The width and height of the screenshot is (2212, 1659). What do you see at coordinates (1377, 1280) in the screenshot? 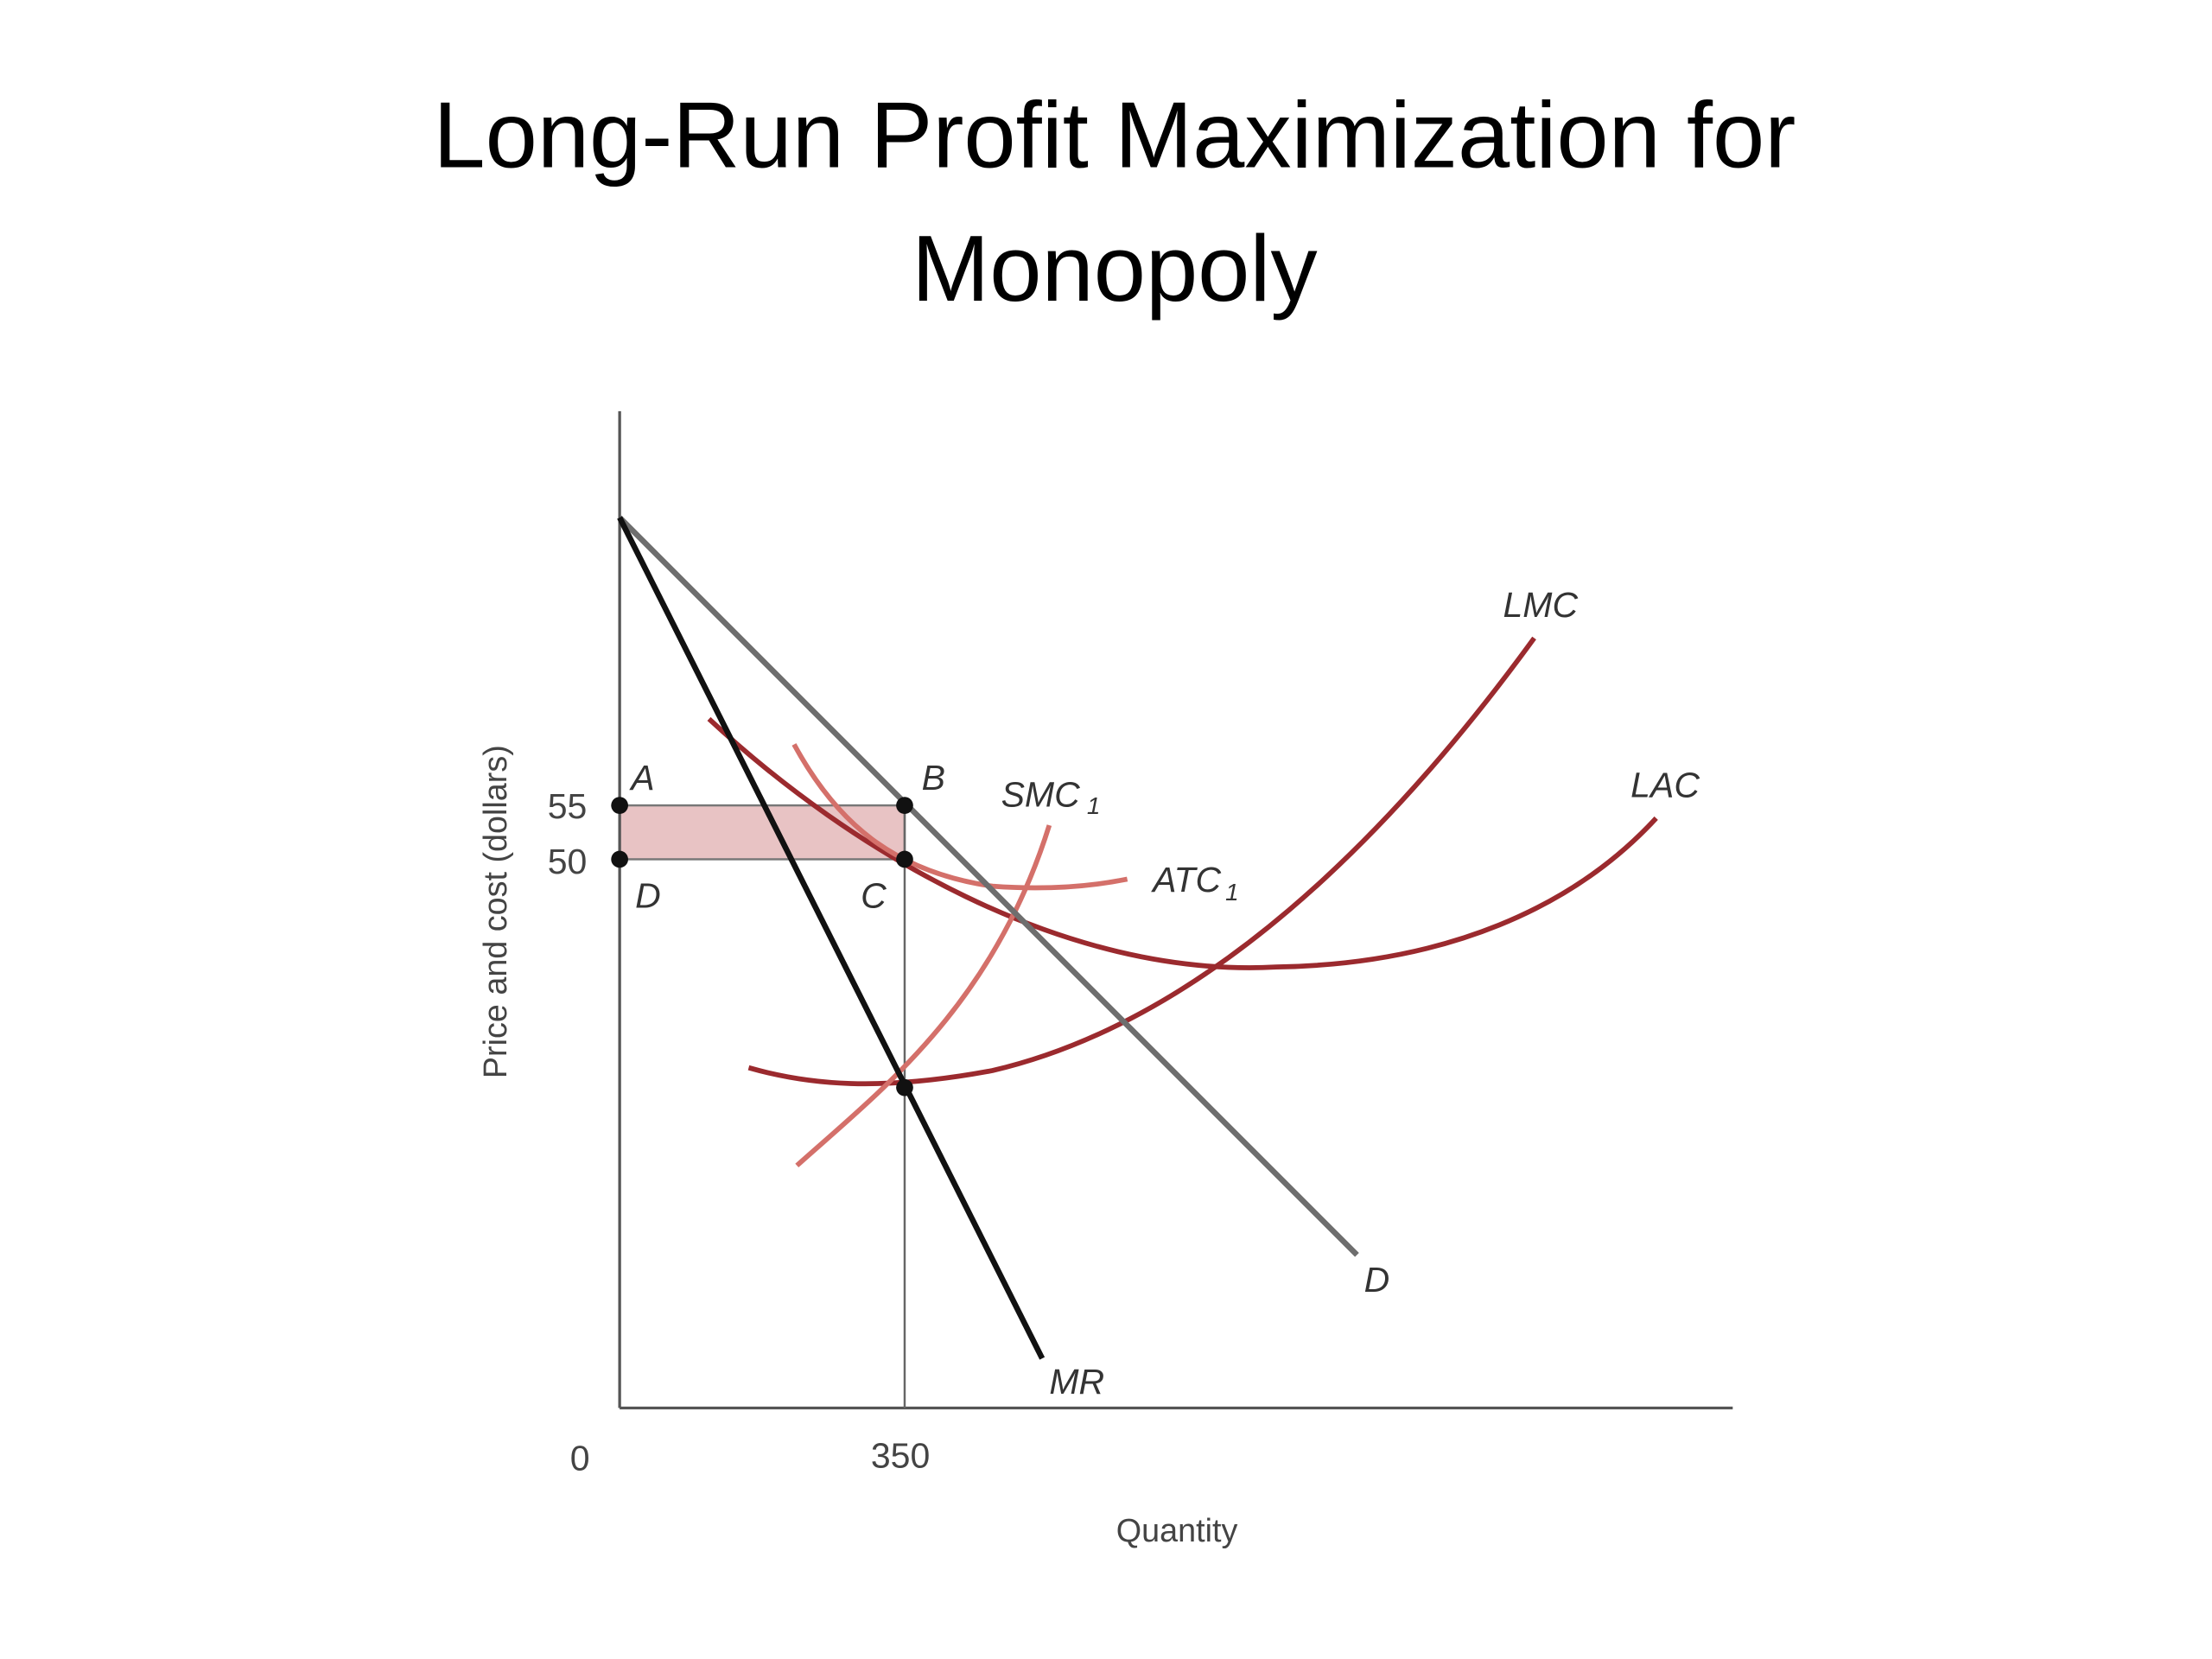
I see `curve-label: D` at bounding box center [1377, 1280].